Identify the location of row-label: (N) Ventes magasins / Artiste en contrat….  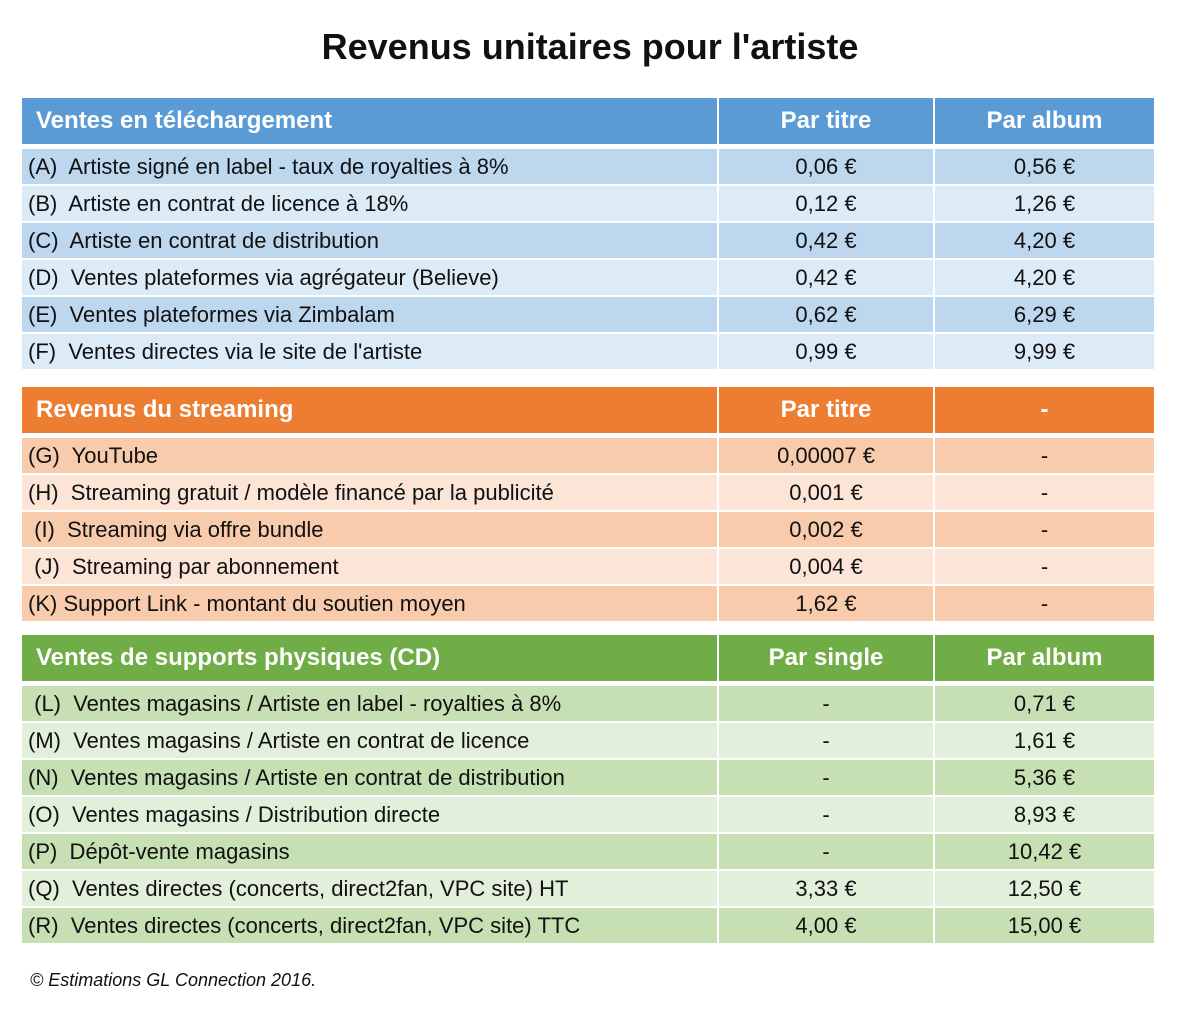
(369, 777).